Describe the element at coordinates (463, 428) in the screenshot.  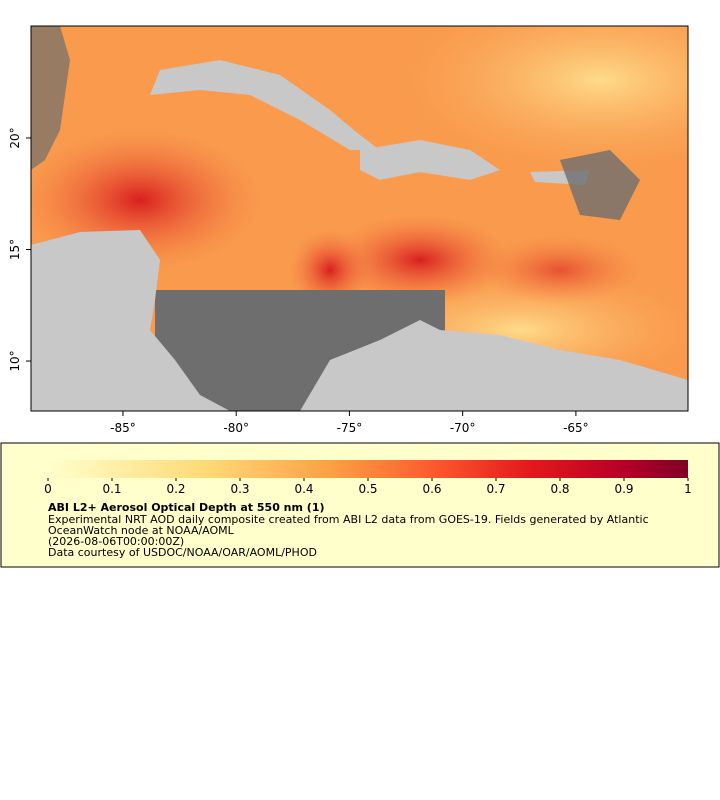
I see `x-tick-label: -70°` at that location.